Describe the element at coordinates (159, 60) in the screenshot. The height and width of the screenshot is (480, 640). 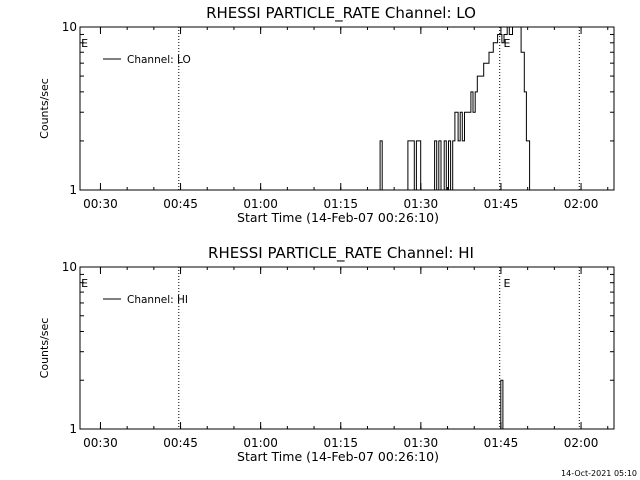
I see `legend-label: Channel: LO` at that location.